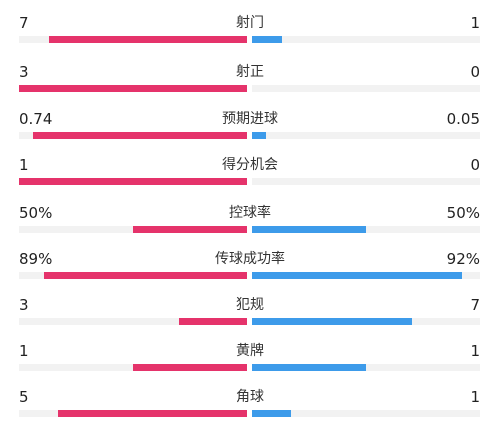  I want to click on home-value: 50%, so click(36, 213).